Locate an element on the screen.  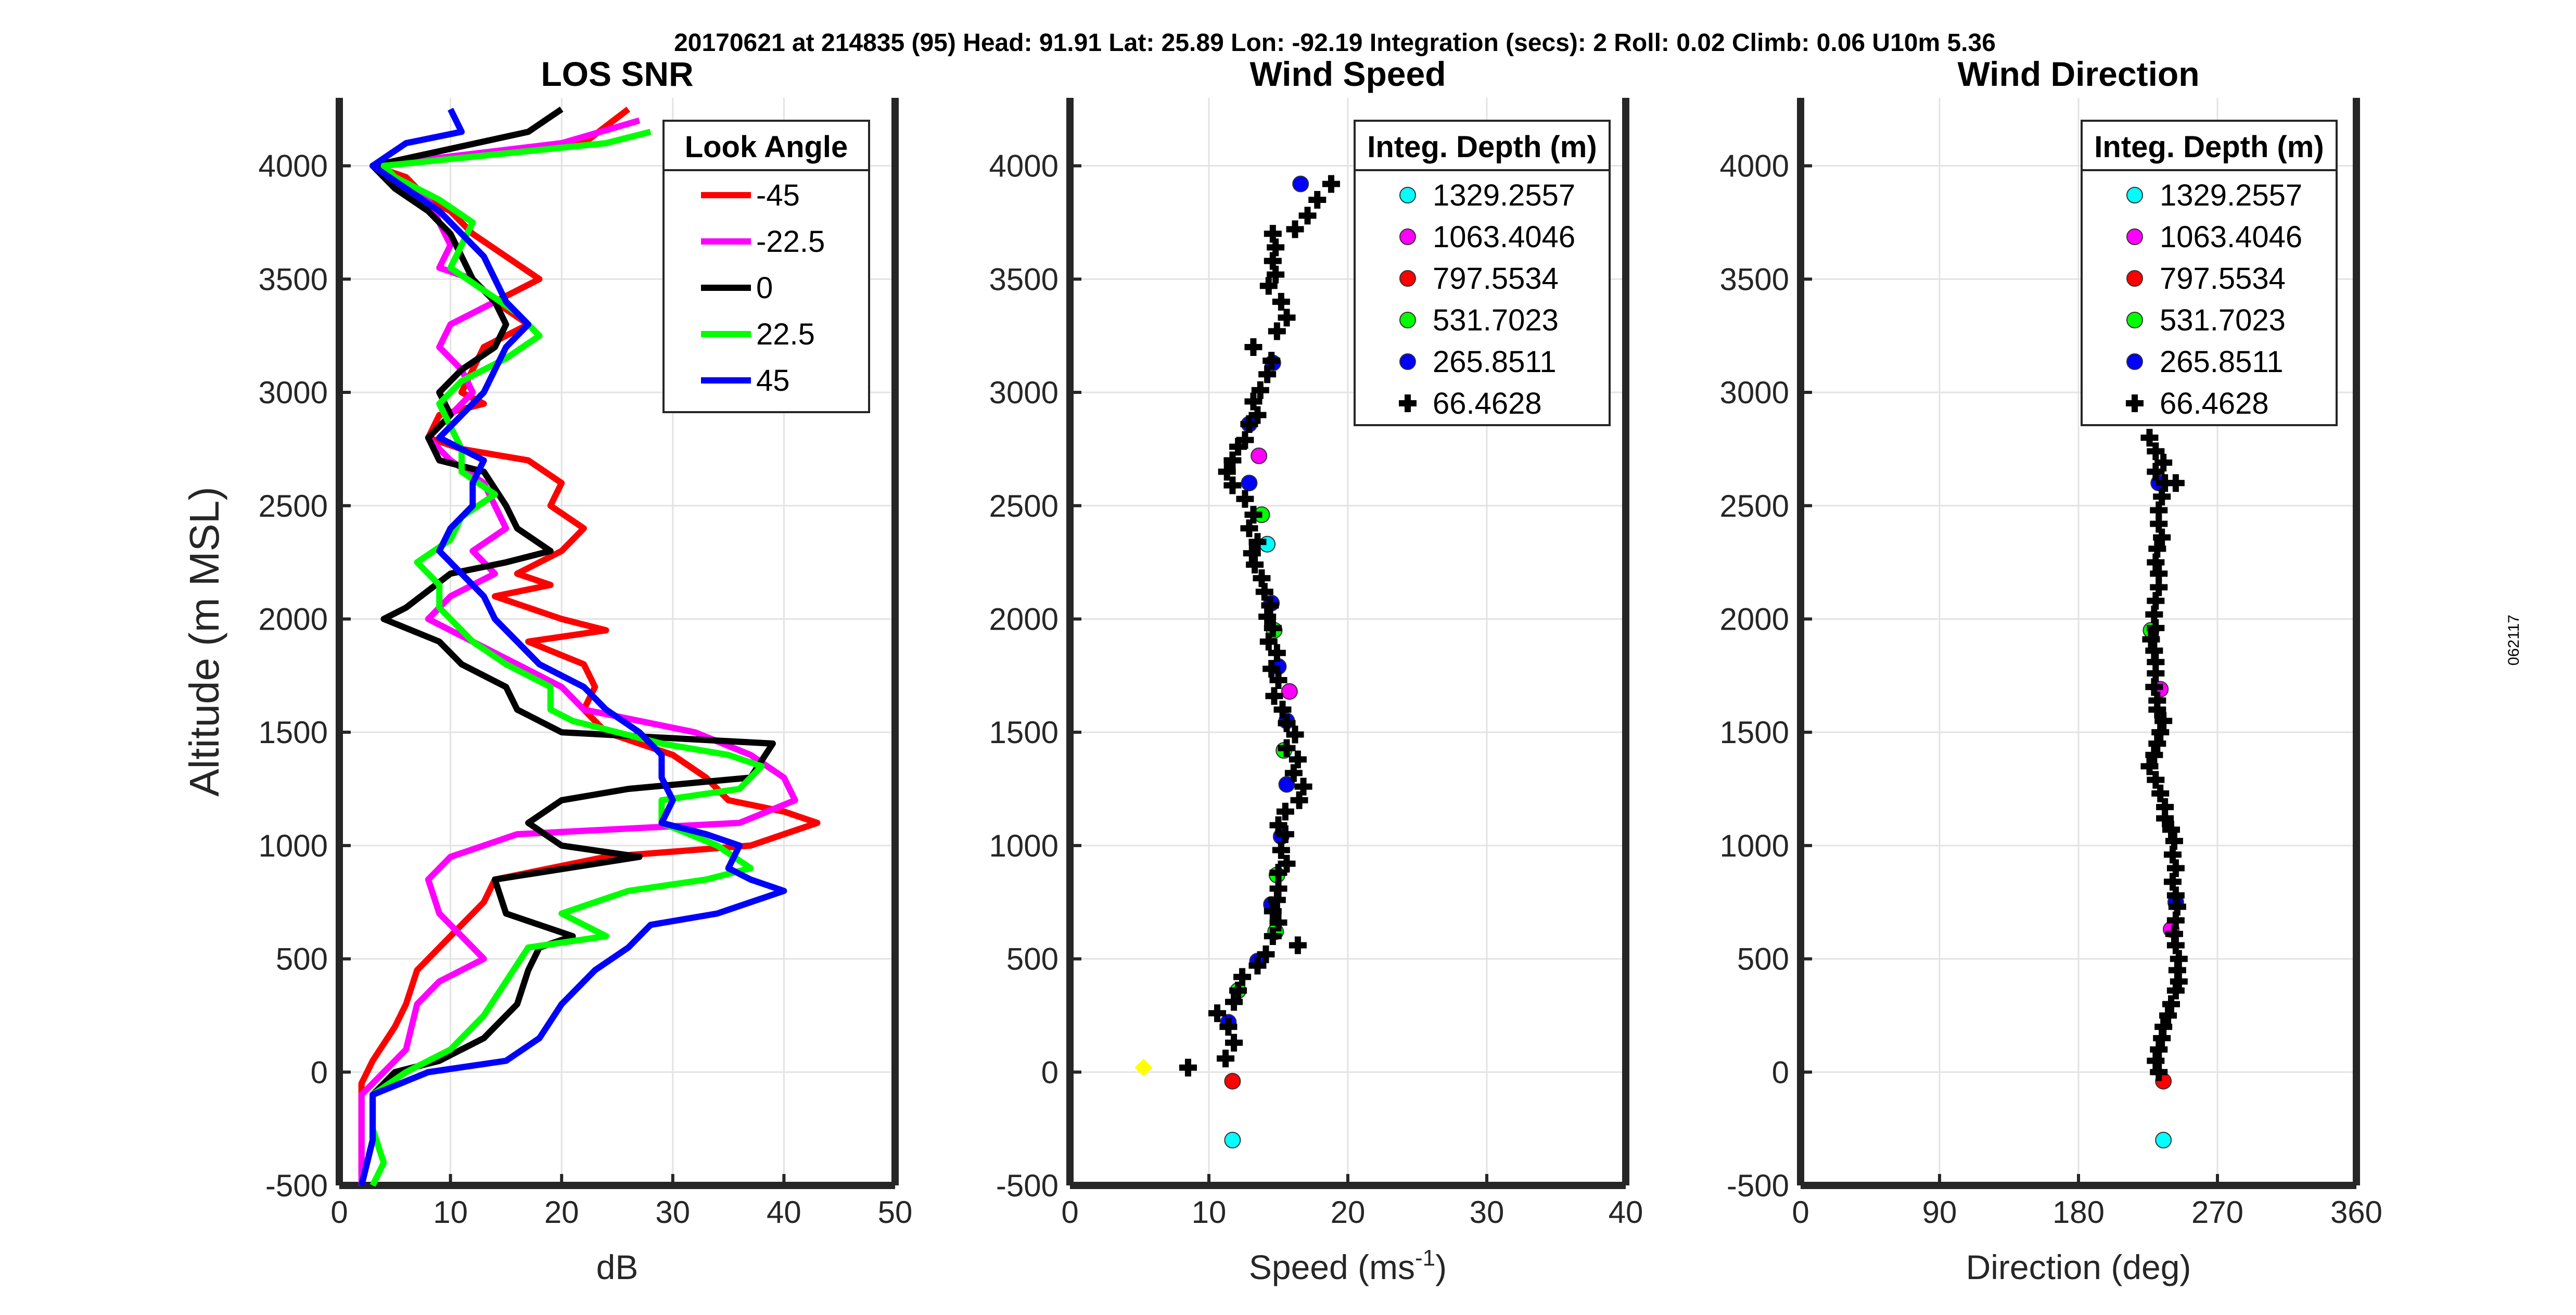
legend-box is located at coordinates (2209, 273).